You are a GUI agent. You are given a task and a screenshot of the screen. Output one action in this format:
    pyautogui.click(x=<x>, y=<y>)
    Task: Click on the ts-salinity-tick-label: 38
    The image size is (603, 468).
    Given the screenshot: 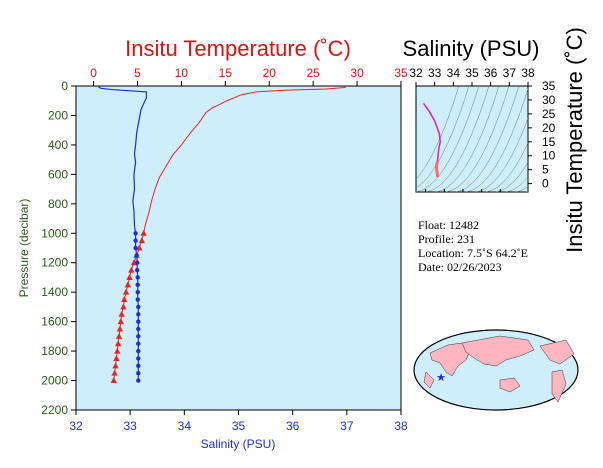 What is the action you would take?
    pyautogui.click(x=528, y=73)
    